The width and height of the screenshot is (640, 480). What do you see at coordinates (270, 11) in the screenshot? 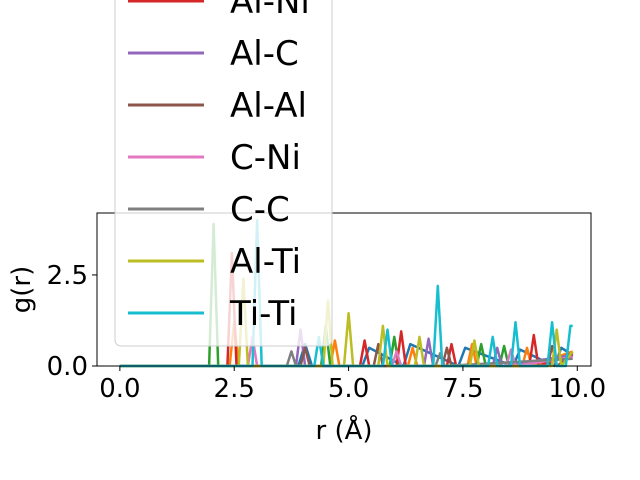
I see `legend-label-al-ni: Al-Ni` at bounding box center [270, 11].